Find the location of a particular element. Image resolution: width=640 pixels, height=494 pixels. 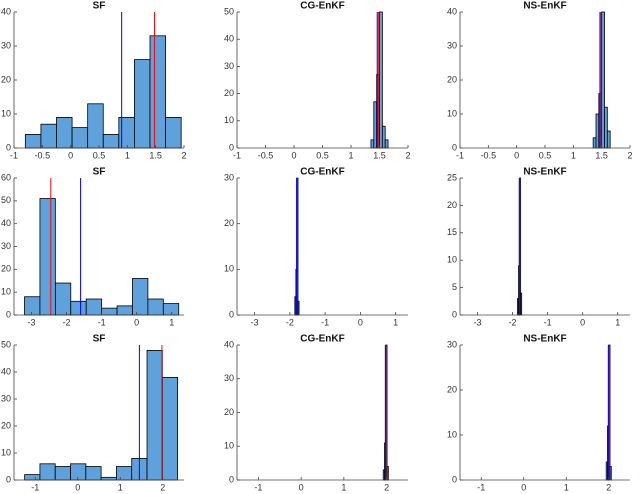

y-tick-label: 60 is located at coordinates (6, 177).